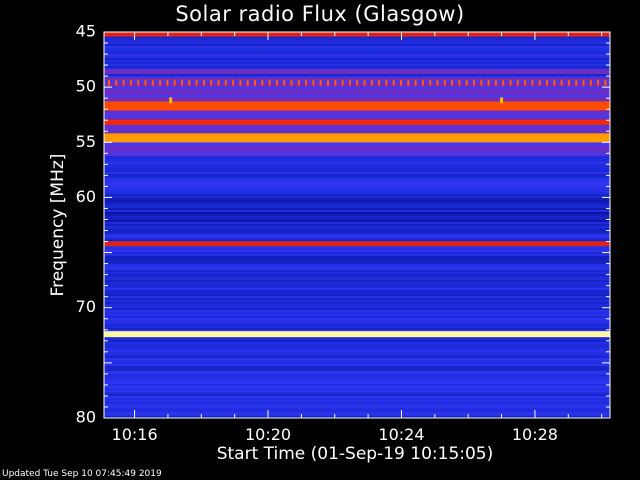 The height and width of the screenshot is (480, 640). What do you see at coordinates (86, 196) in the screenshot?
I see `y-tick-label: 60` at bounding box center [86, 196].